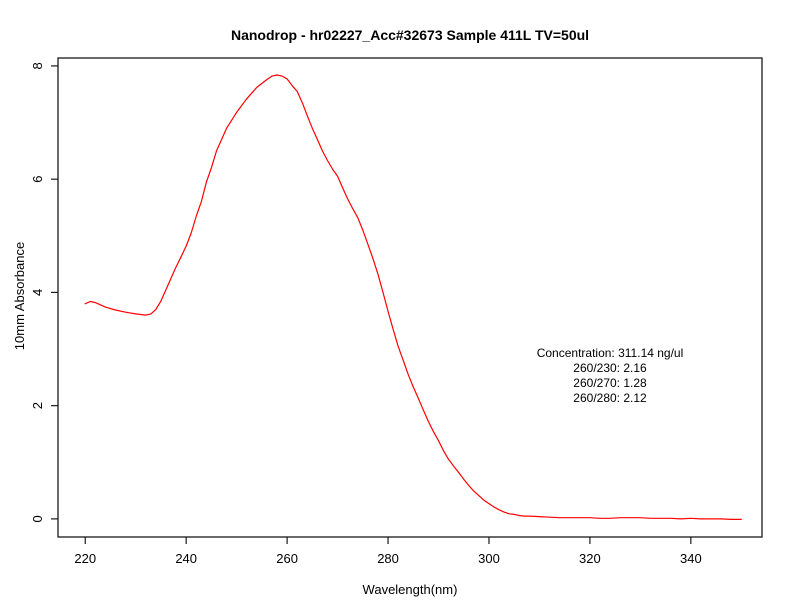 This screenshot has height=612, width=792. I want to click on y-axis-label: 10mm Absorbance, so click(19, 296).